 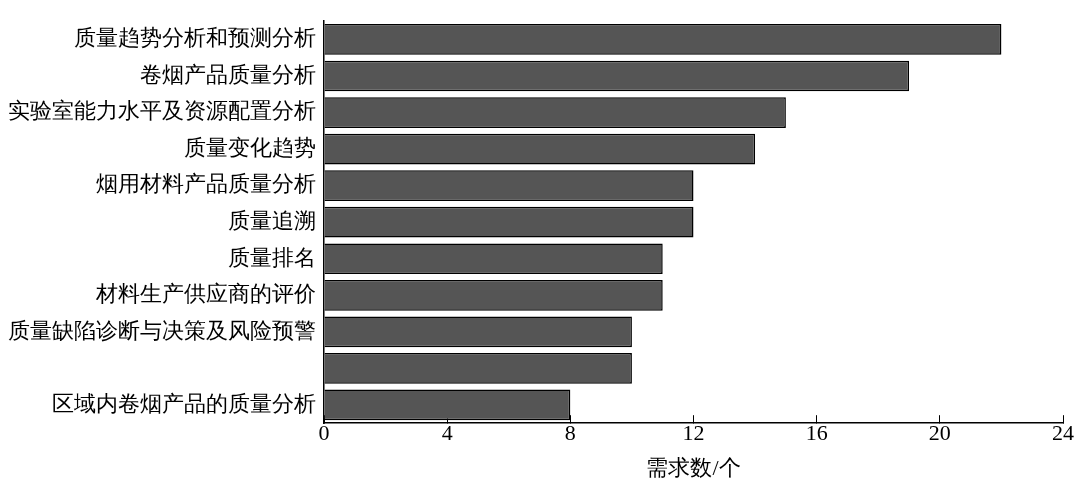 What do you see at coordinates (272, 257) in the screenshot?
I see `y-tick-label: 质量排名` at bounding box center [272, 257].